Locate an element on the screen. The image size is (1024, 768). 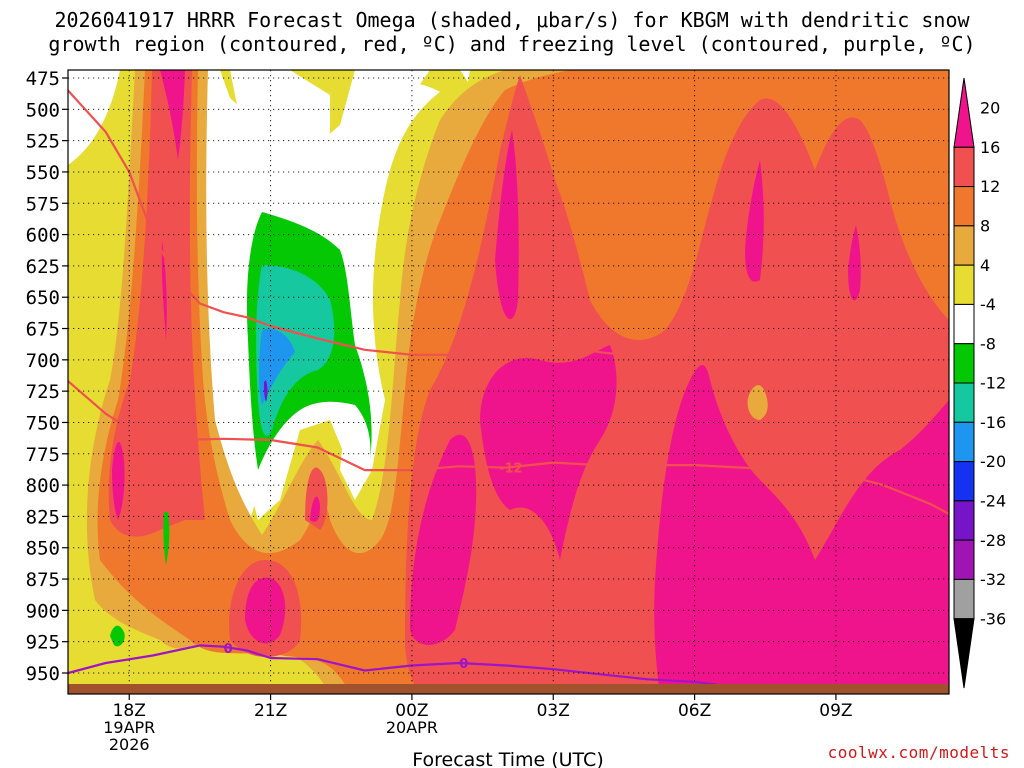
y-tick-label: 500 is located at coordinates (43, 110).